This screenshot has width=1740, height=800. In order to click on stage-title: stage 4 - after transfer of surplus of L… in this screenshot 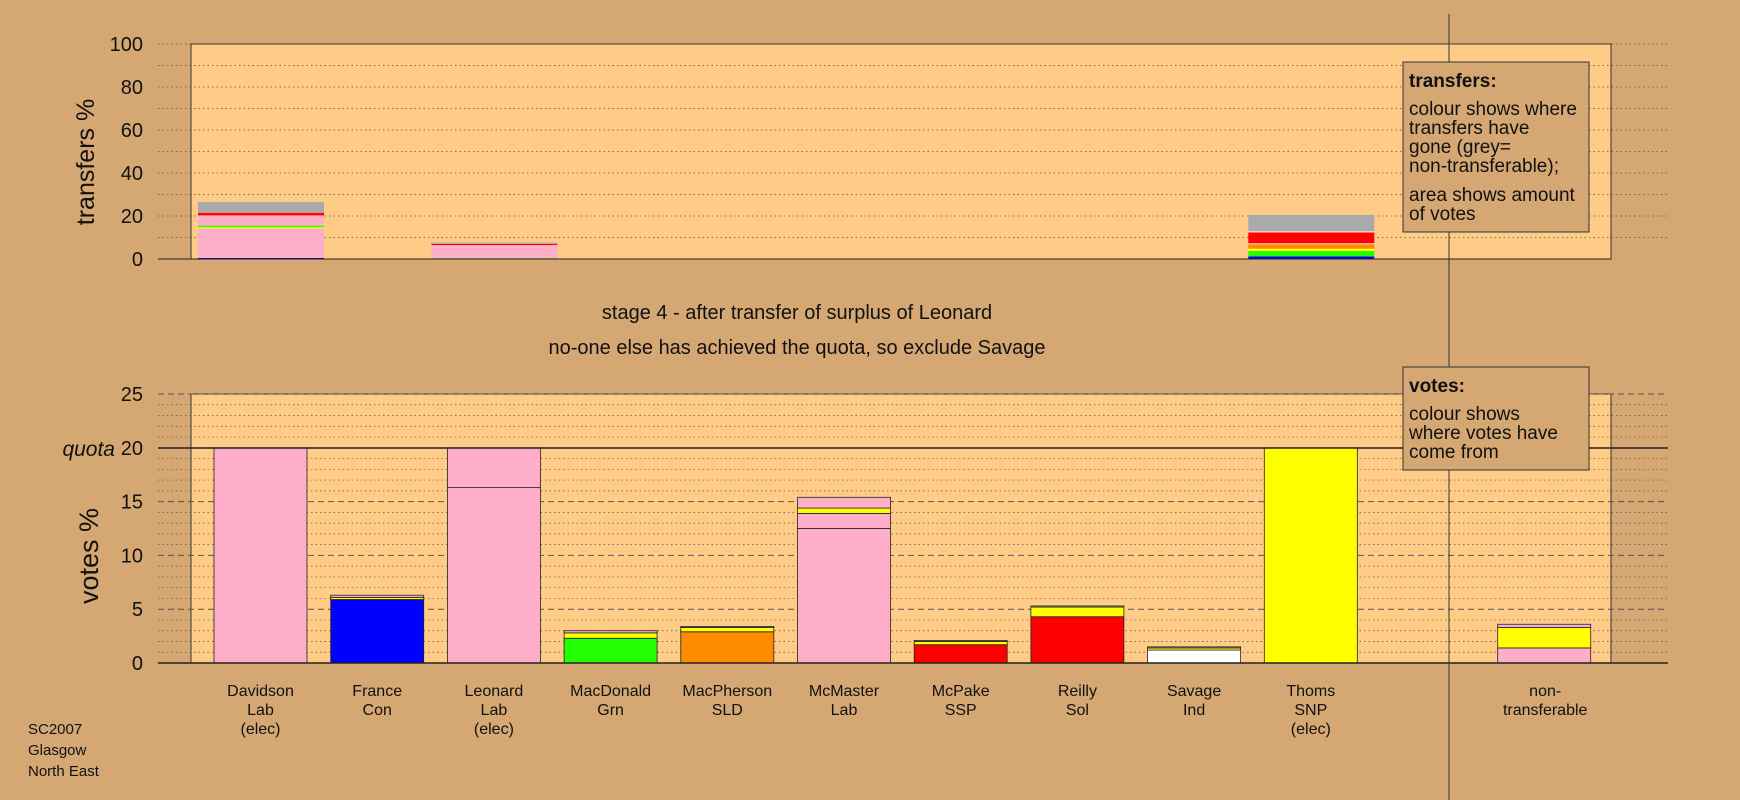, I will do `click(797, 313)`.